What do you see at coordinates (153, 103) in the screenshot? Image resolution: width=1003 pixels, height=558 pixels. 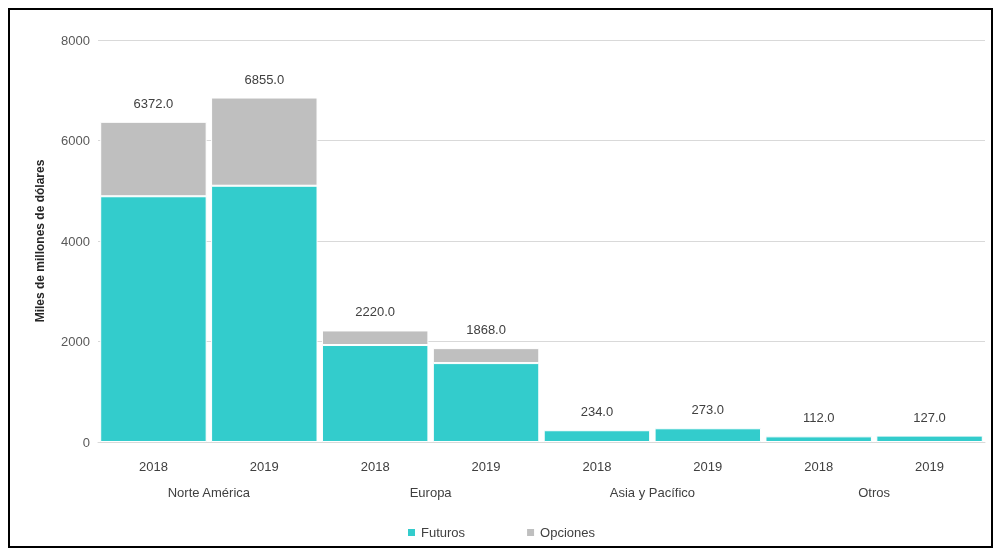 I see `total-label: 6372.0` at bounding box center [153, 103].